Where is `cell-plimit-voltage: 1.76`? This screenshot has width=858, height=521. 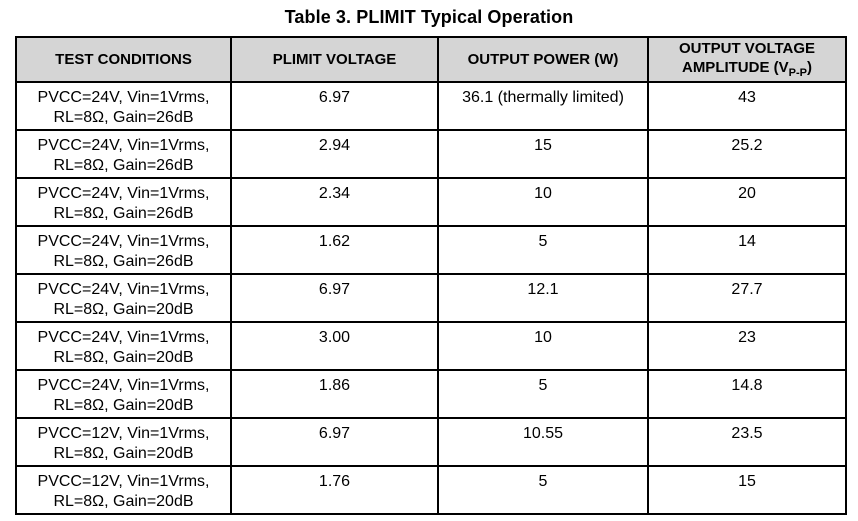
cell-plimit-voltage: 1.76 is located at coordinates (334, 490).